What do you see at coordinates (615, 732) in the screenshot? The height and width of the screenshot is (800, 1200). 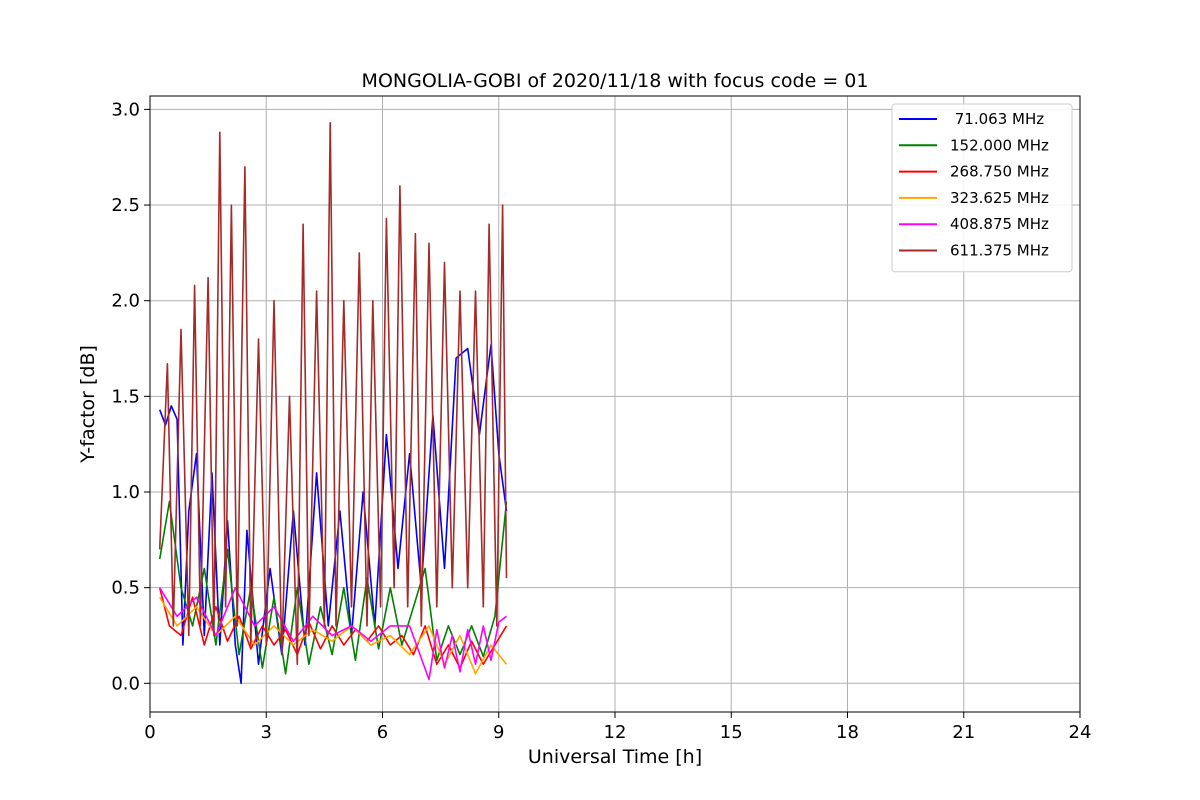 I see `x-tick-label: 12` at bounding box center [615, 732].